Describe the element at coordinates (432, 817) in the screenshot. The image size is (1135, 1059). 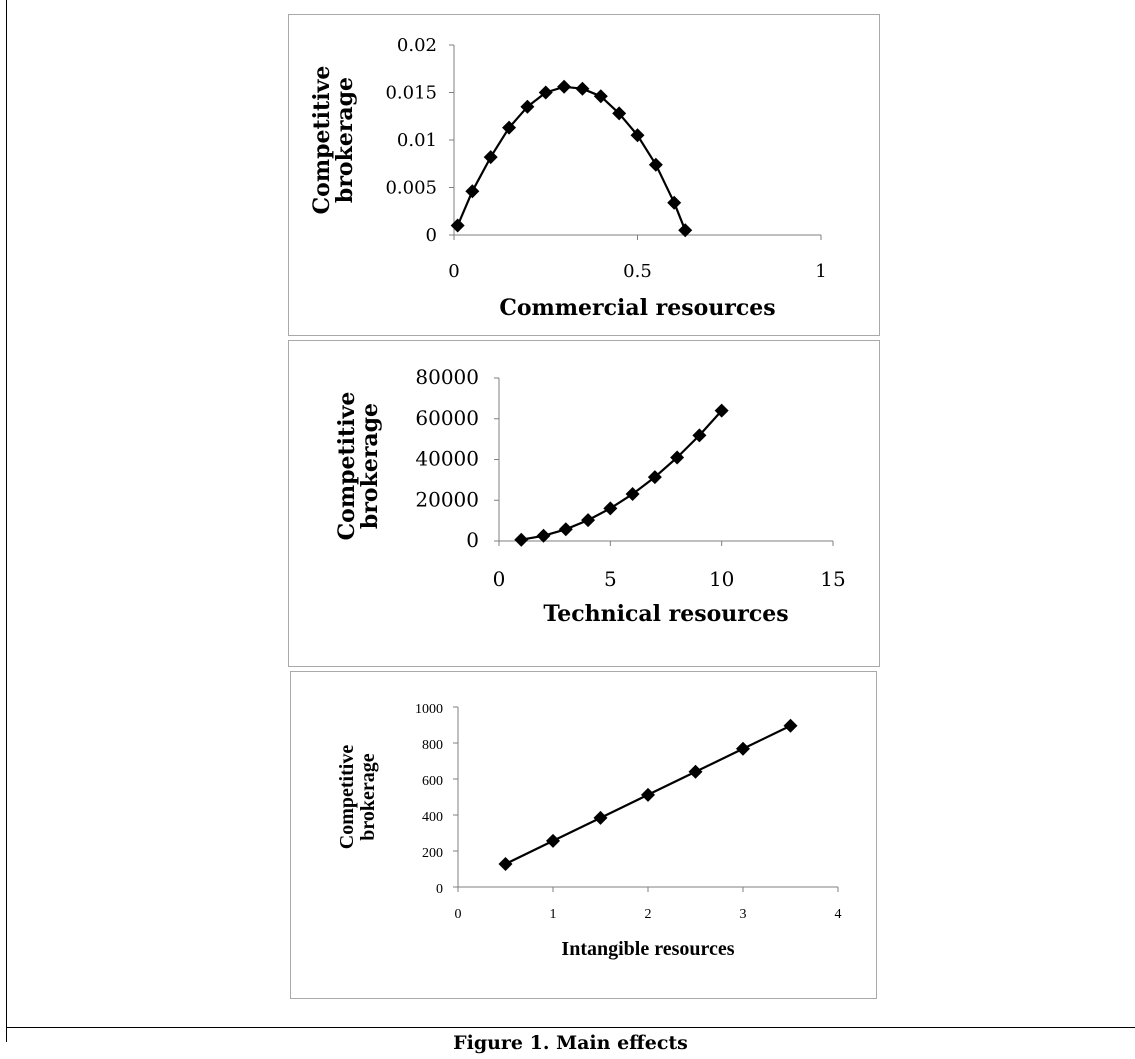
I see `y-tick-label: 400` at that location.